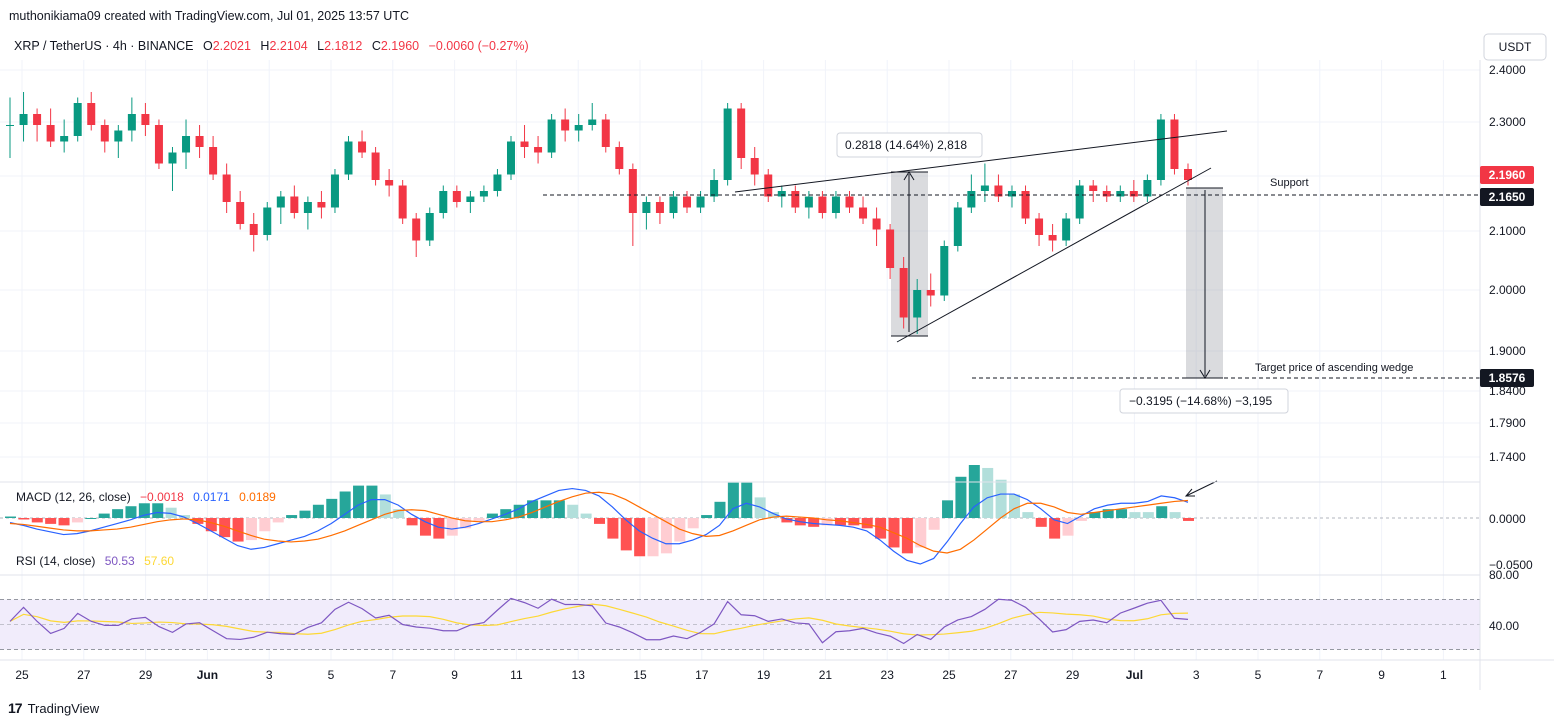 Image resolution: width=1554 pixels, height=723 pixels. I want to click on macd-pane, so click(740, 515).